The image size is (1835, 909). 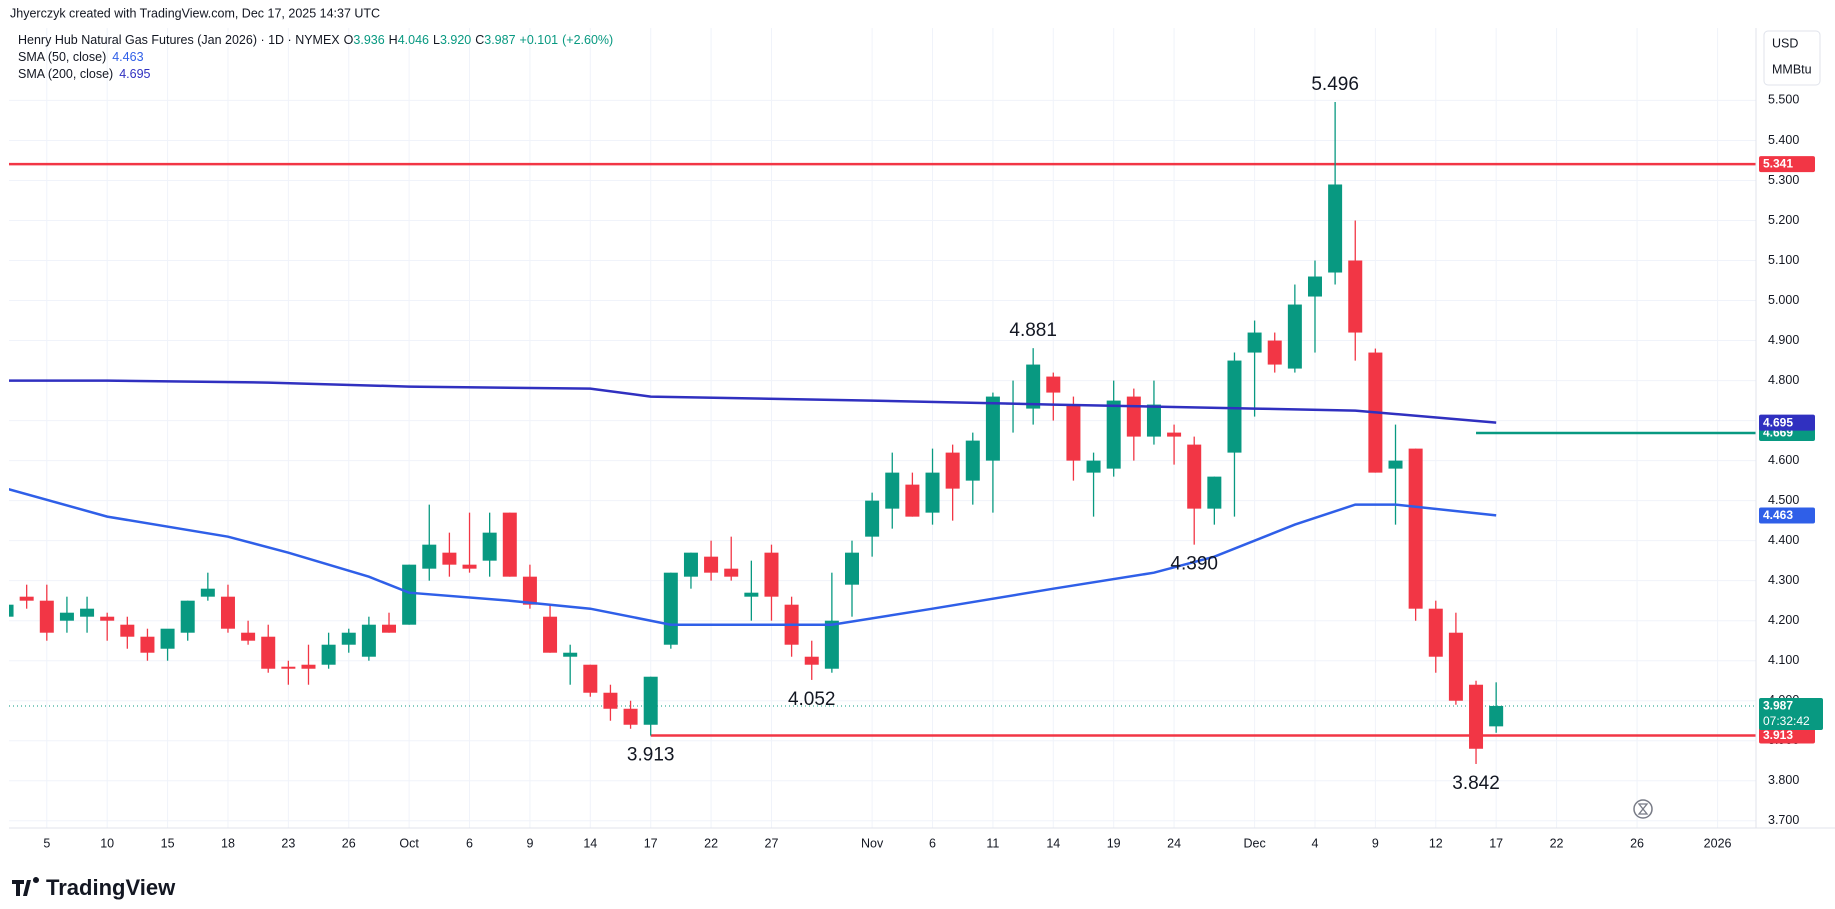 What do you see at coordinates (1783, 220) in the screenshot?
I see `y-tick-label: 5.200` at bounding box center [1783, 220].